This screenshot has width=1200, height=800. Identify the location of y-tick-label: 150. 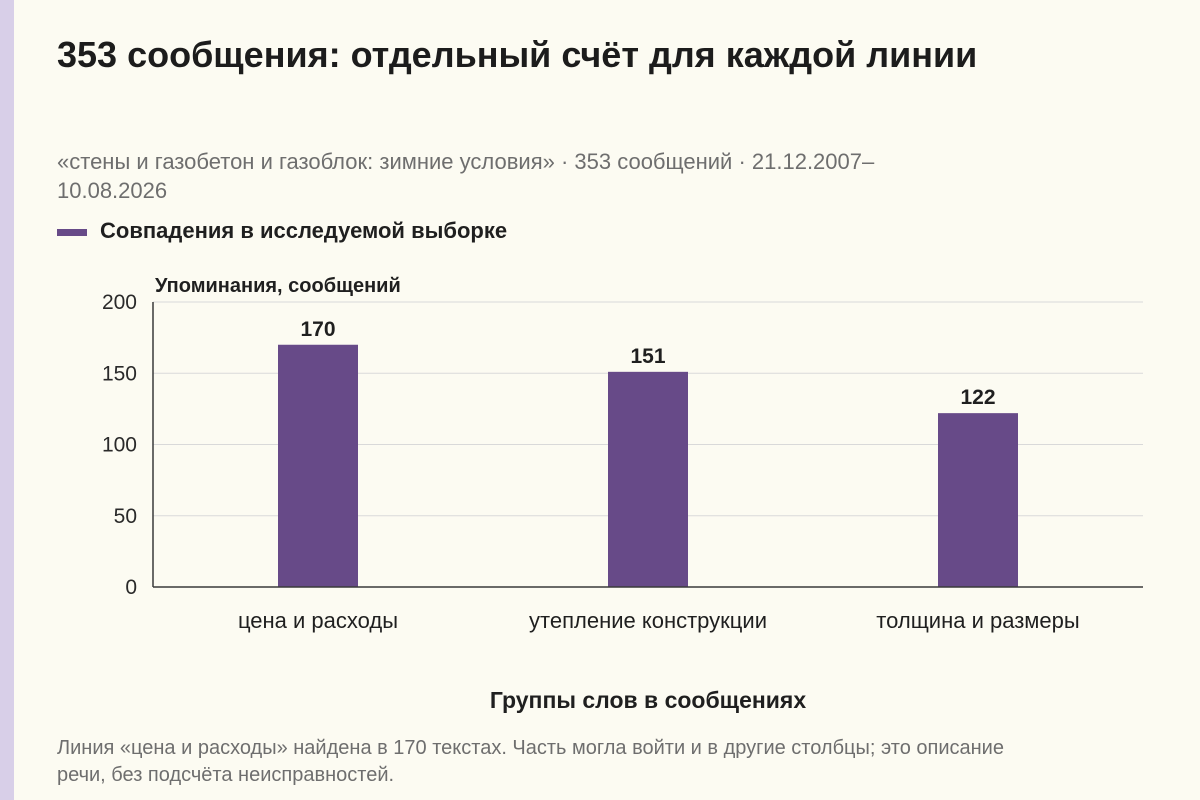
(119, 373).